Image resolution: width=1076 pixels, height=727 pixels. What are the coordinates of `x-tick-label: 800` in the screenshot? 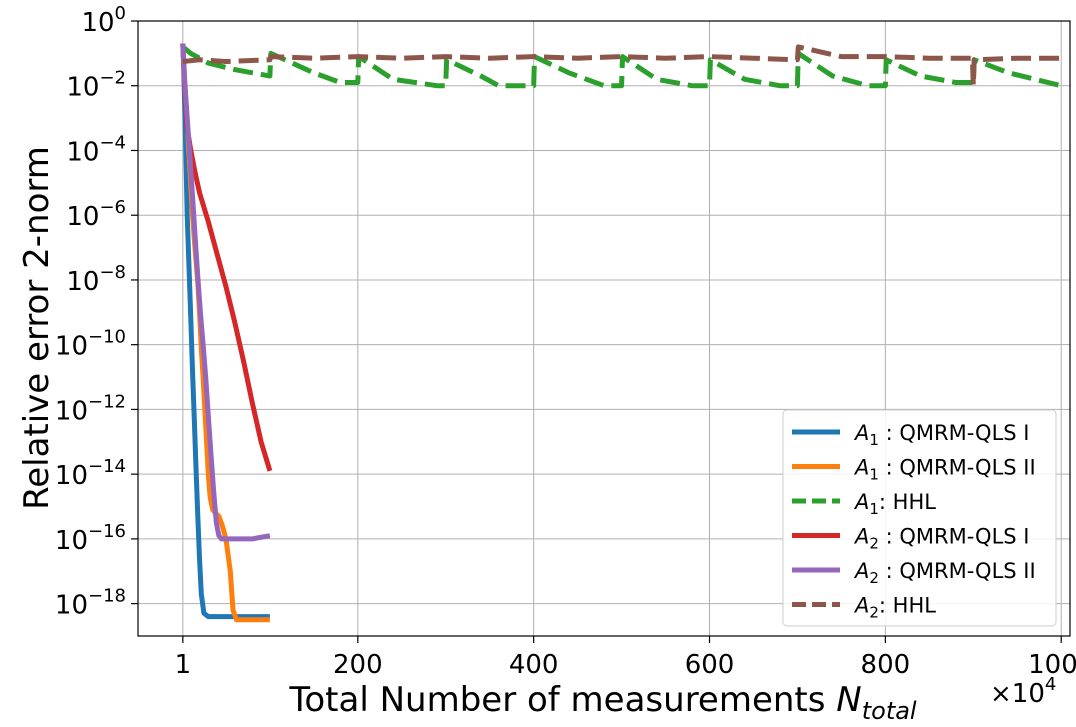 It's located at (886, 665).